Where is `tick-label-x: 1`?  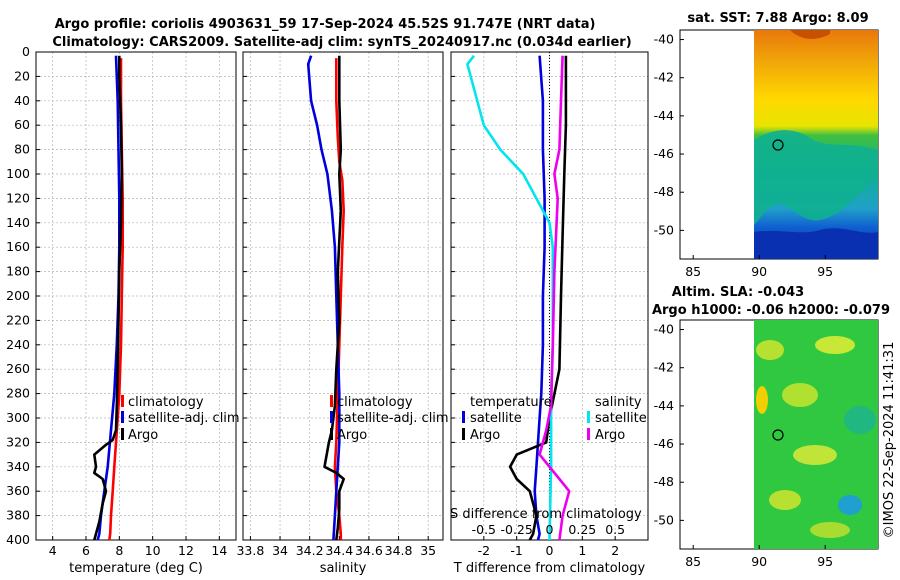
tick-label-x: 1 is located at coordinates (582, 550).